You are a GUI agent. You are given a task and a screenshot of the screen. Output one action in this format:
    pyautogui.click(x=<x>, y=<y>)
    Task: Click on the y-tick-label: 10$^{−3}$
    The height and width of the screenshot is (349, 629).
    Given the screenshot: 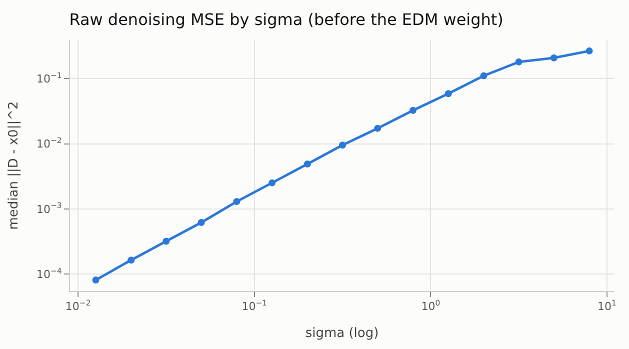 What is the action you would take?
    pyautogui.click(x=49, y=208)
    